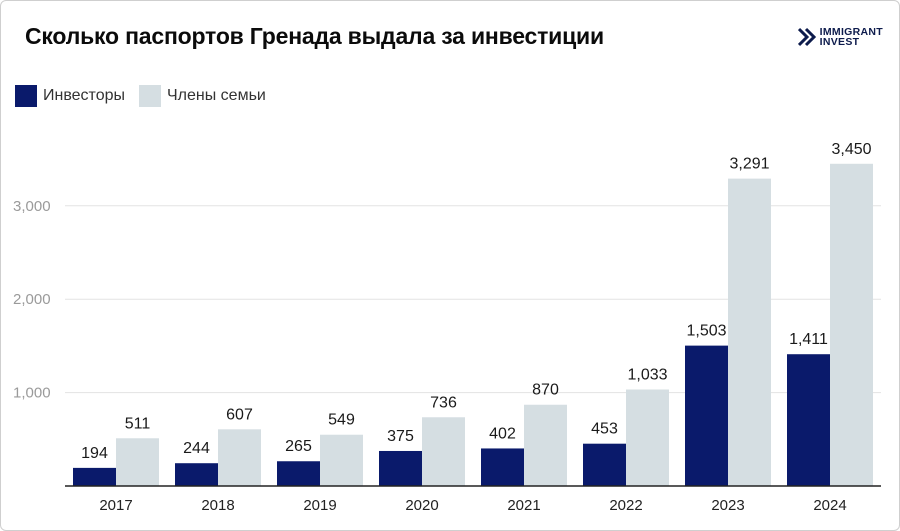  Describe the element at coordinates (115, 505) in the screenshot. I see `x-tick-label: 2017` at that location.